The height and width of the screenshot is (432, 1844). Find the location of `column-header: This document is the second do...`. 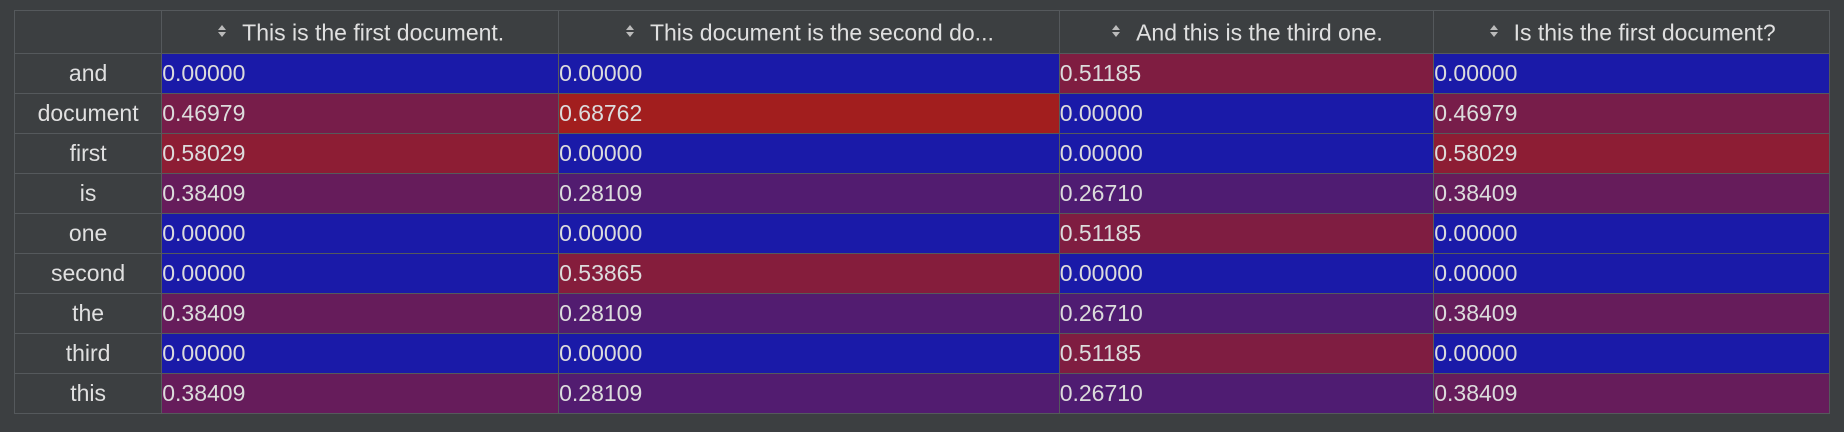

column-header: This document is the second do... is located at coordinates (809, 32).